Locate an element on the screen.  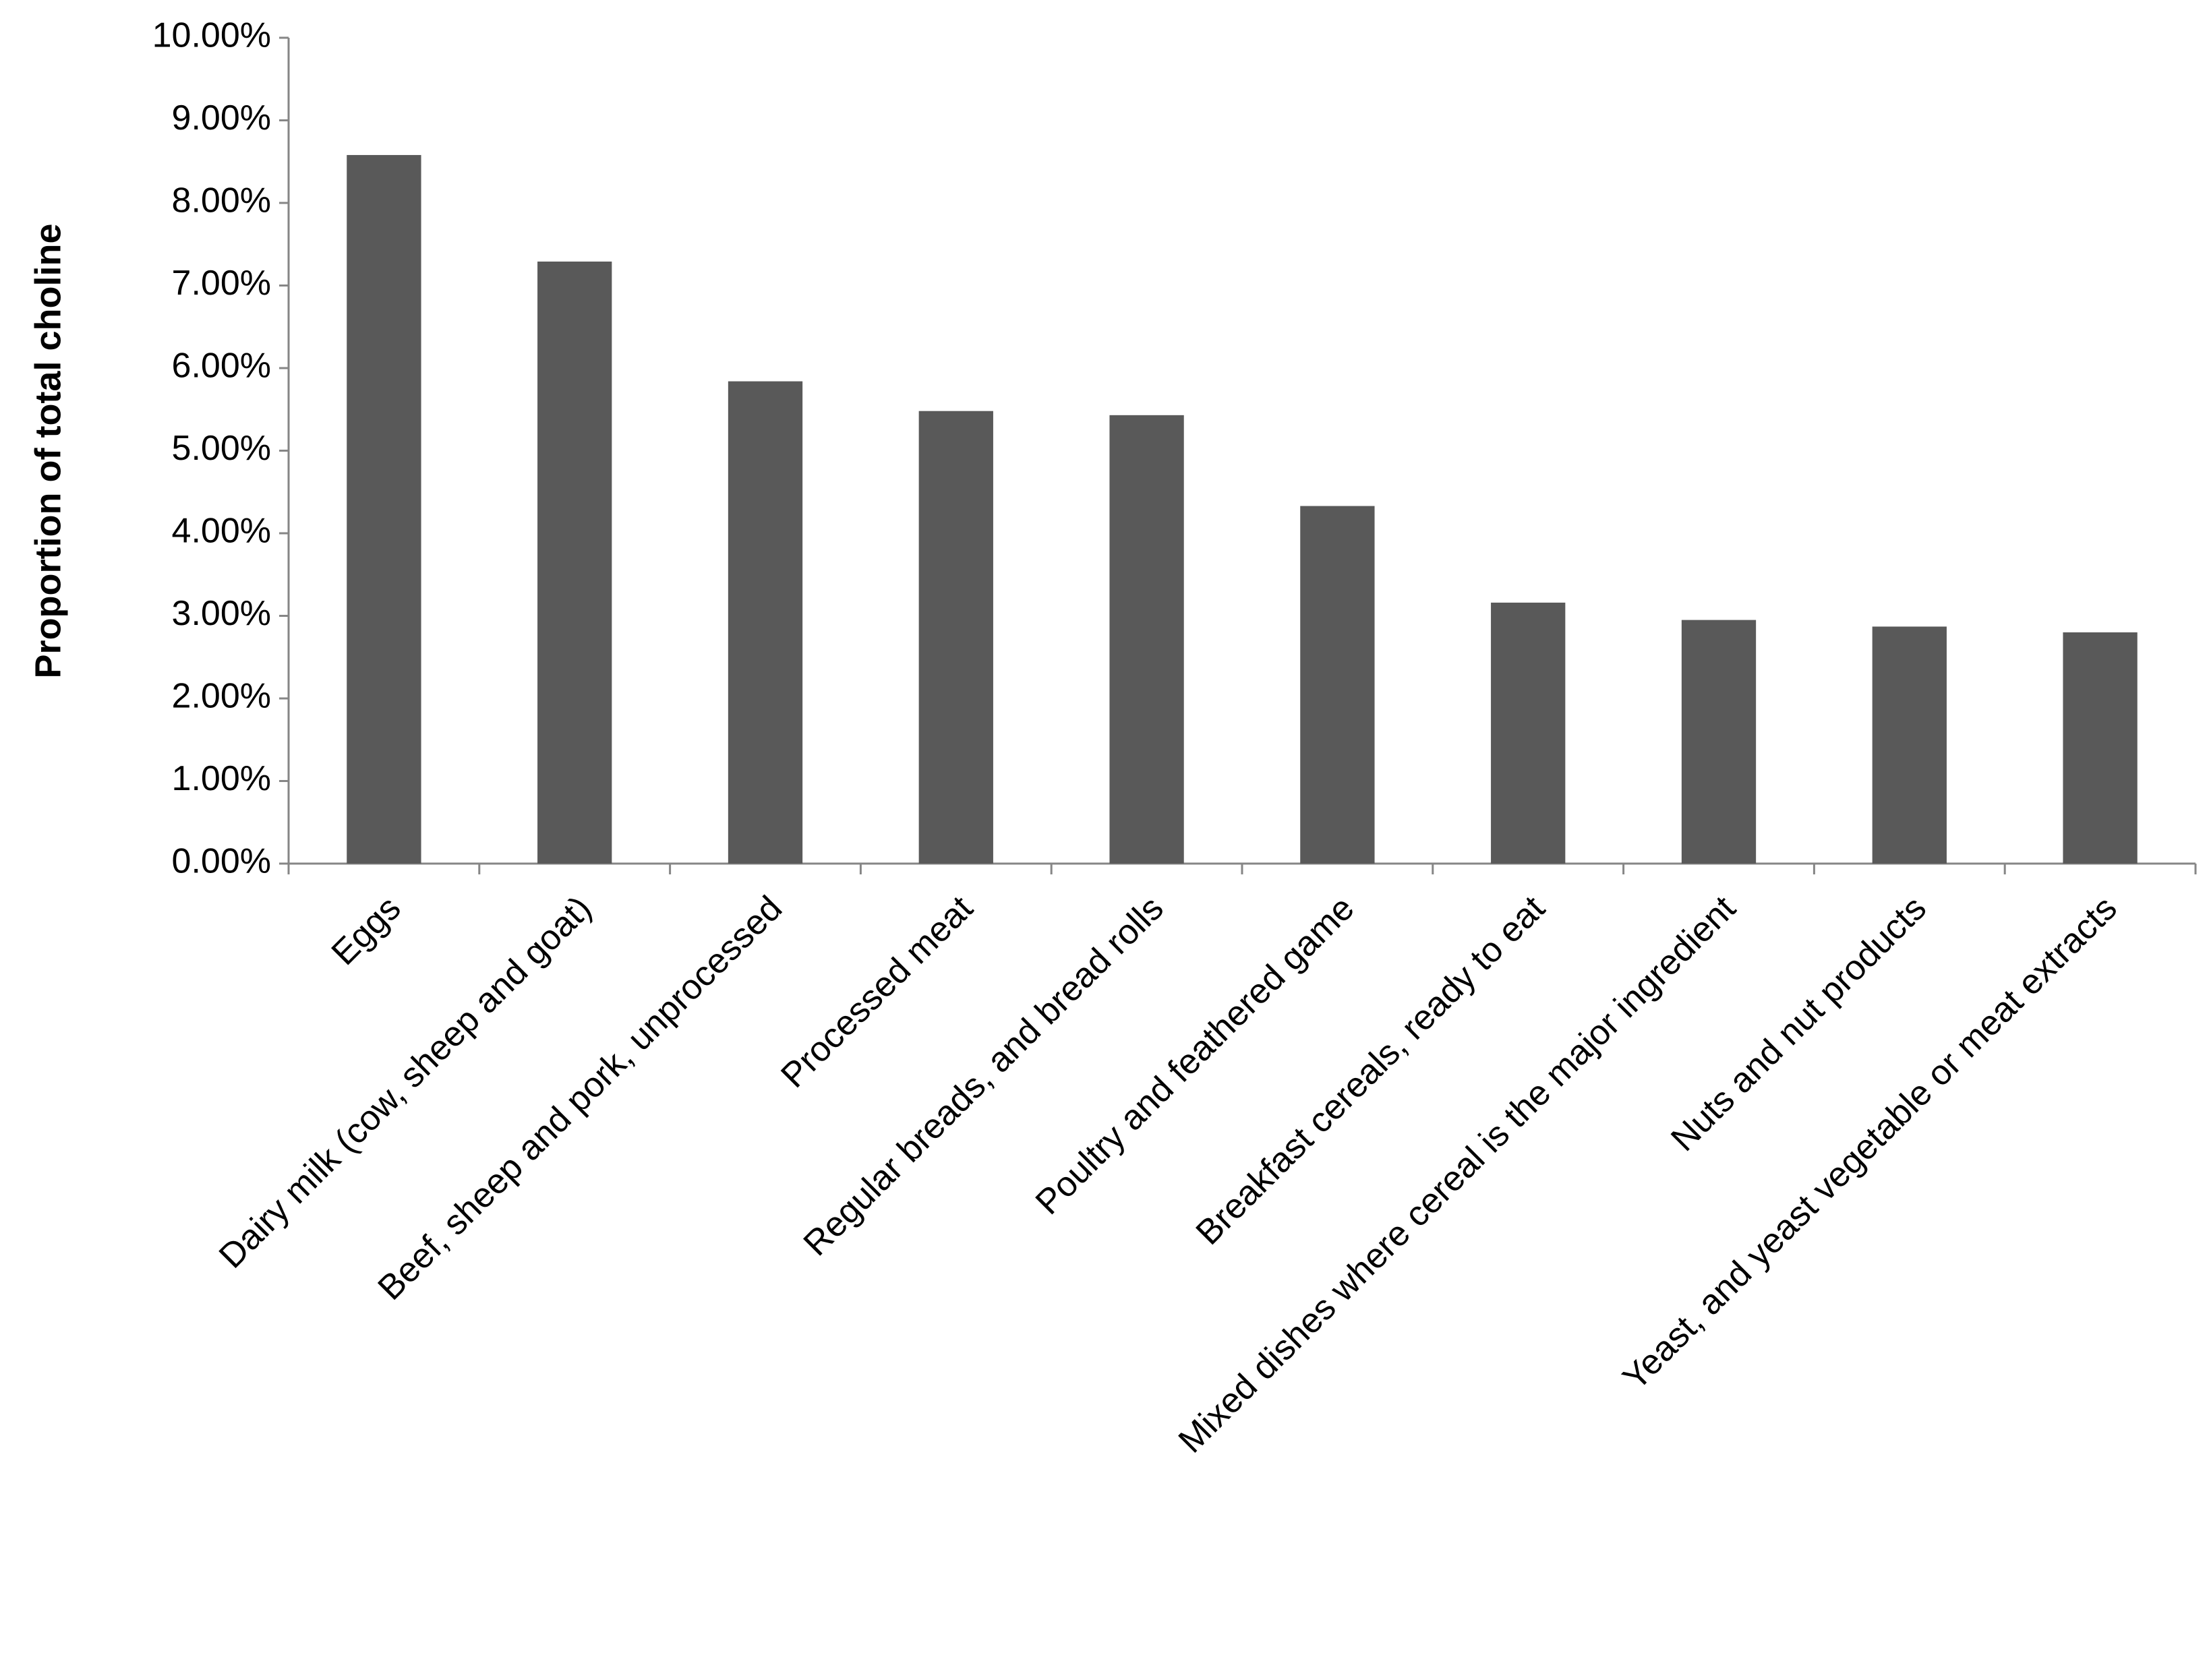
y-tick-label: 8.00% is located at coordinates (222, 200).